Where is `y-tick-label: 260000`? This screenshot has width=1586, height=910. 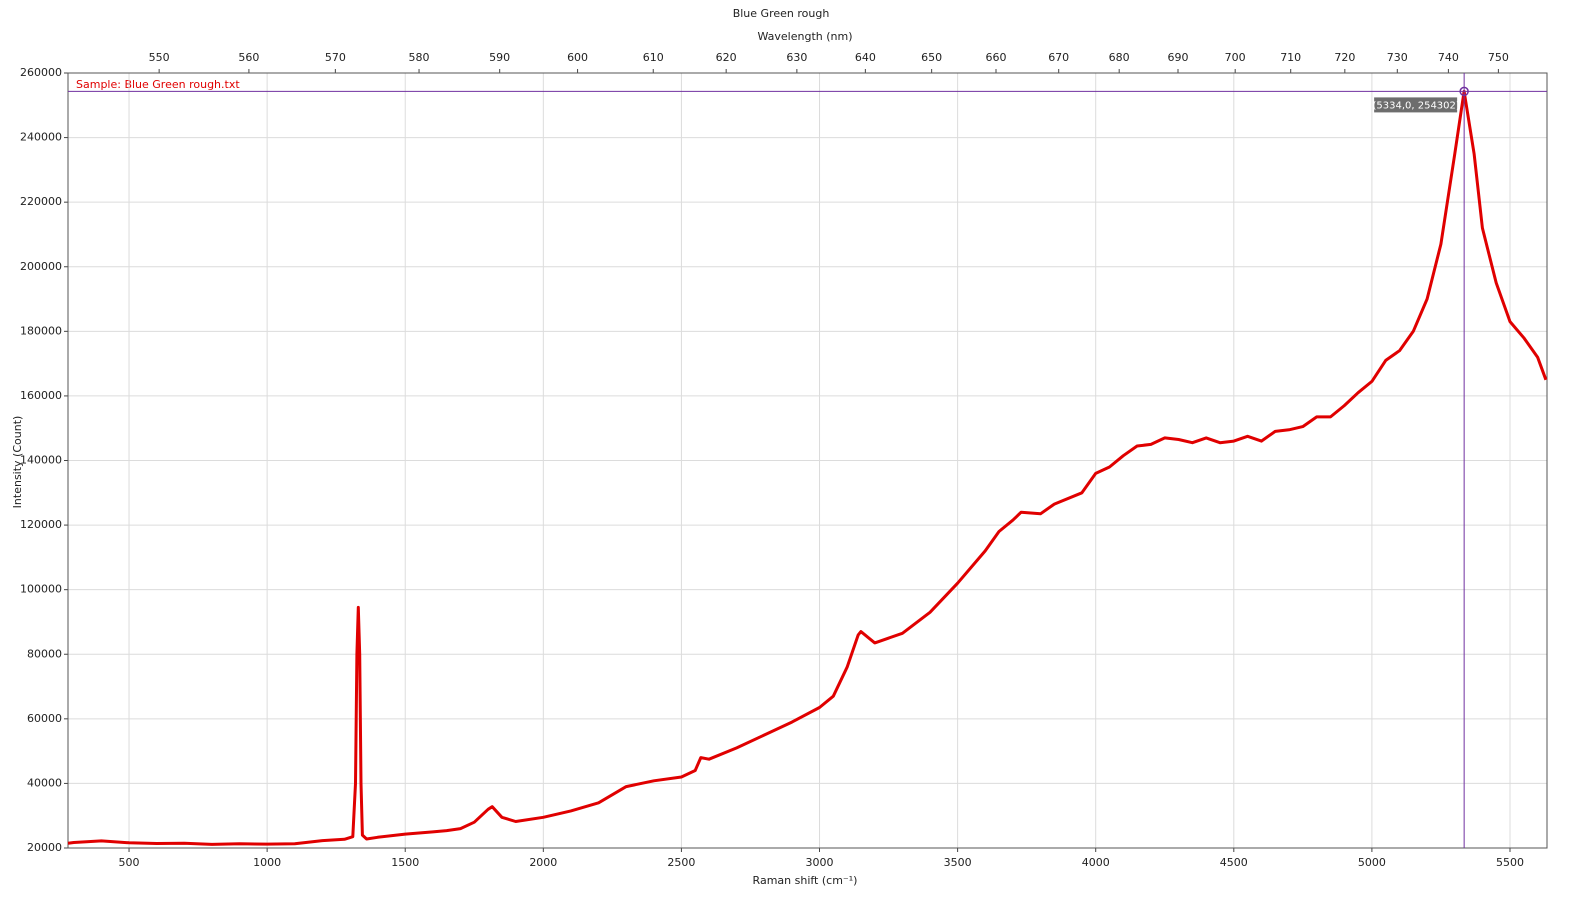 y-tick-label: 260000 is located at coordinates (41, 72).